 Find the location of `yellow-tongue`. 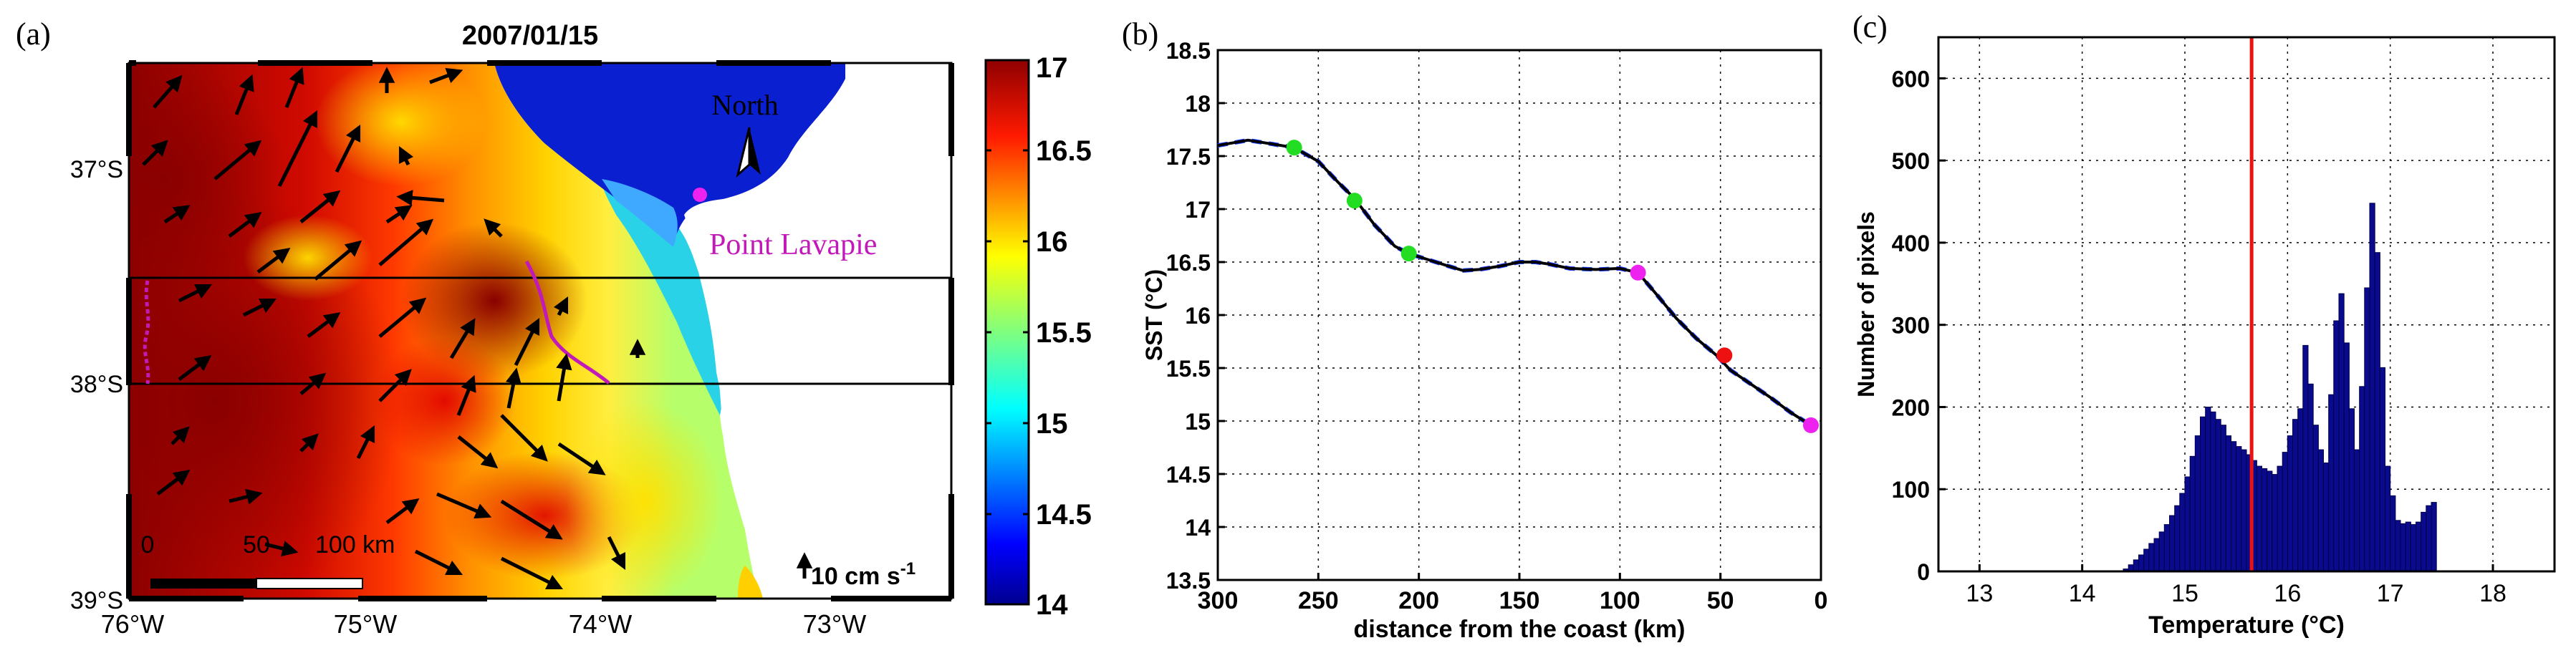

yellow-tongue is located at coordinates (750, 583).